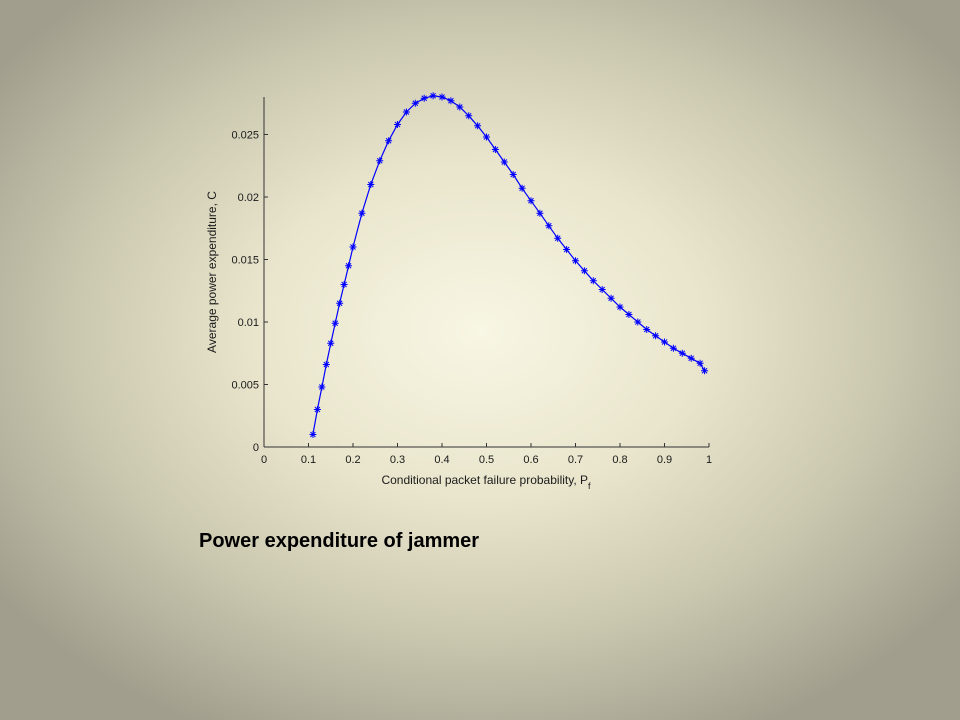 This screenshot has width=960, height=720. Describe the element at coordinates (619, 460) in the screenshot. I see `x-tick-label: 0.8` at that location.